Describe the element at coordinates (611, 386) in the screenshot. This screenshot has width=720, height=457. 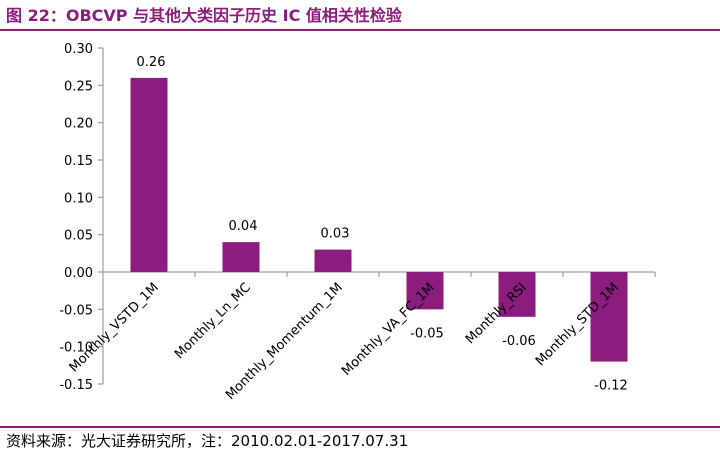
I see `data-label: -0.12` at that location.